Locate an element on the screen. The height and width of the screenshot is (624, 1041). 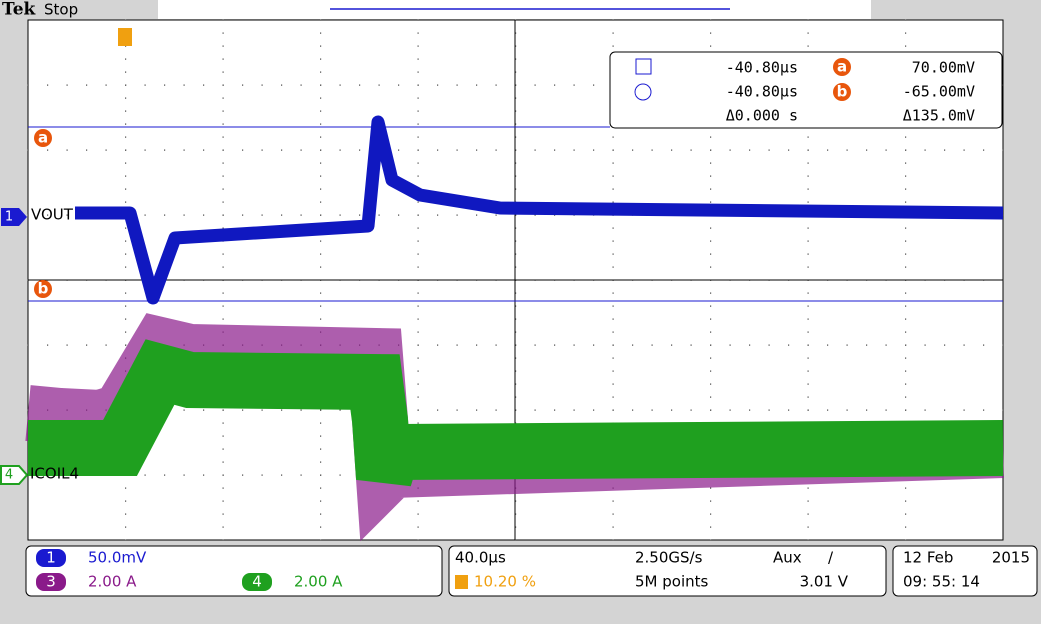
marker-b: b is located at coordinates (842, 92).